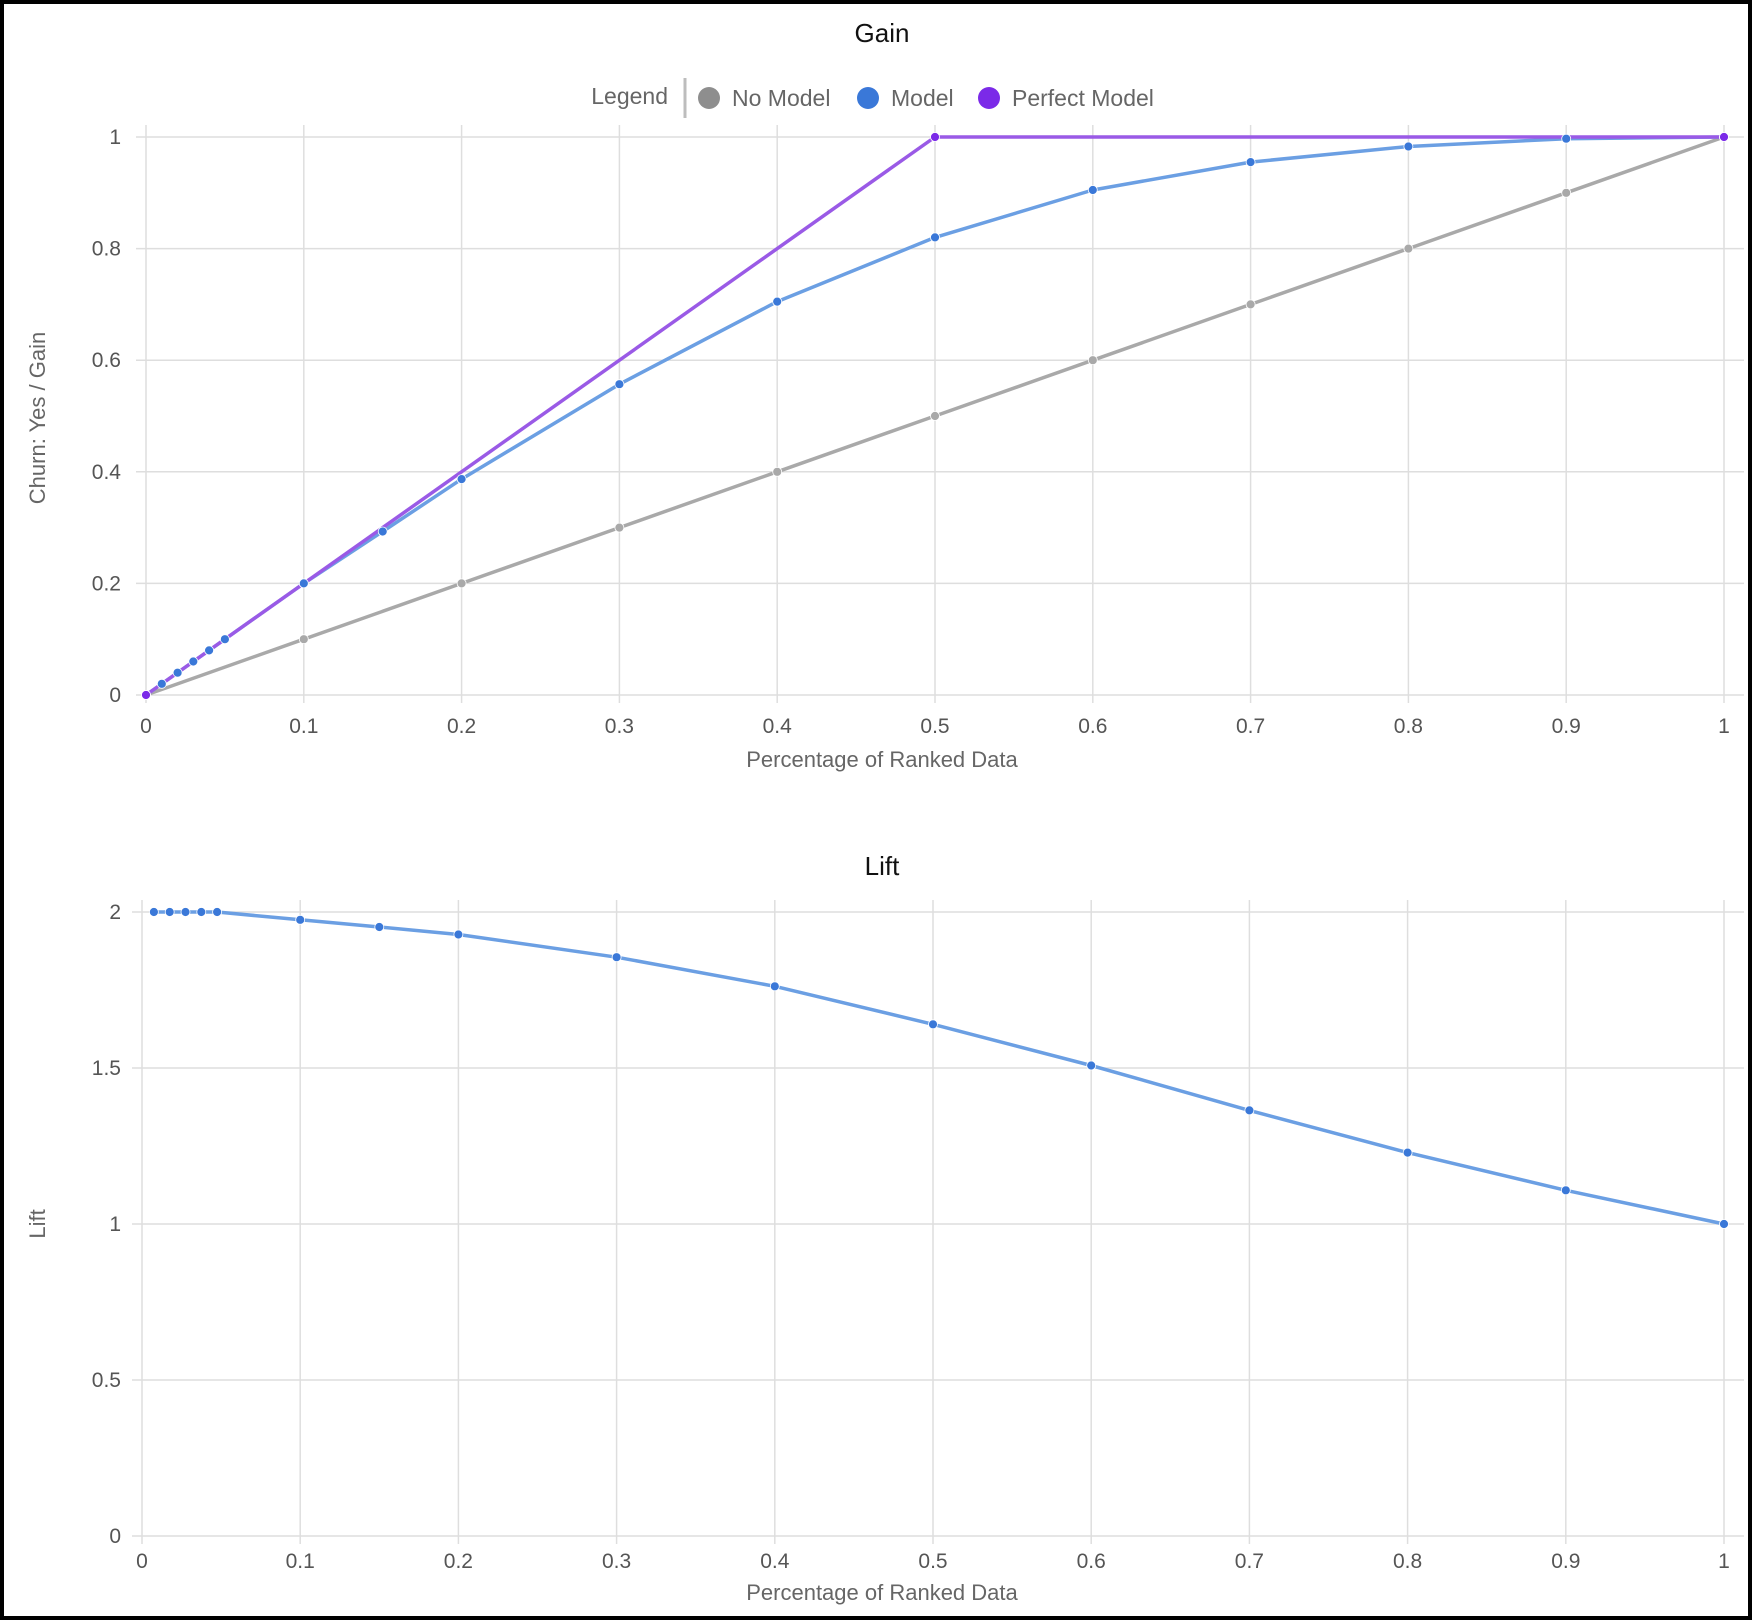 This screenshot has height=1620, width=1752. What do you see at coordinates (106, 583) in the screenshot?
I see `gain-y-tick-label: 0.2` at bounding box center [106, 583].